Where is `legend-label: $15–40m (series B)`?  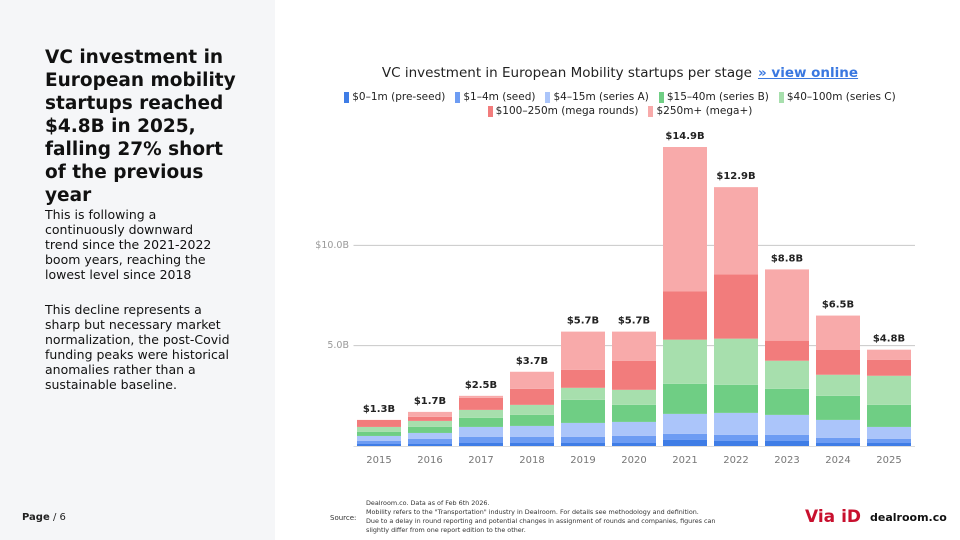
legend-label: $15–40m (series B) is located at coordinates (717, 97).